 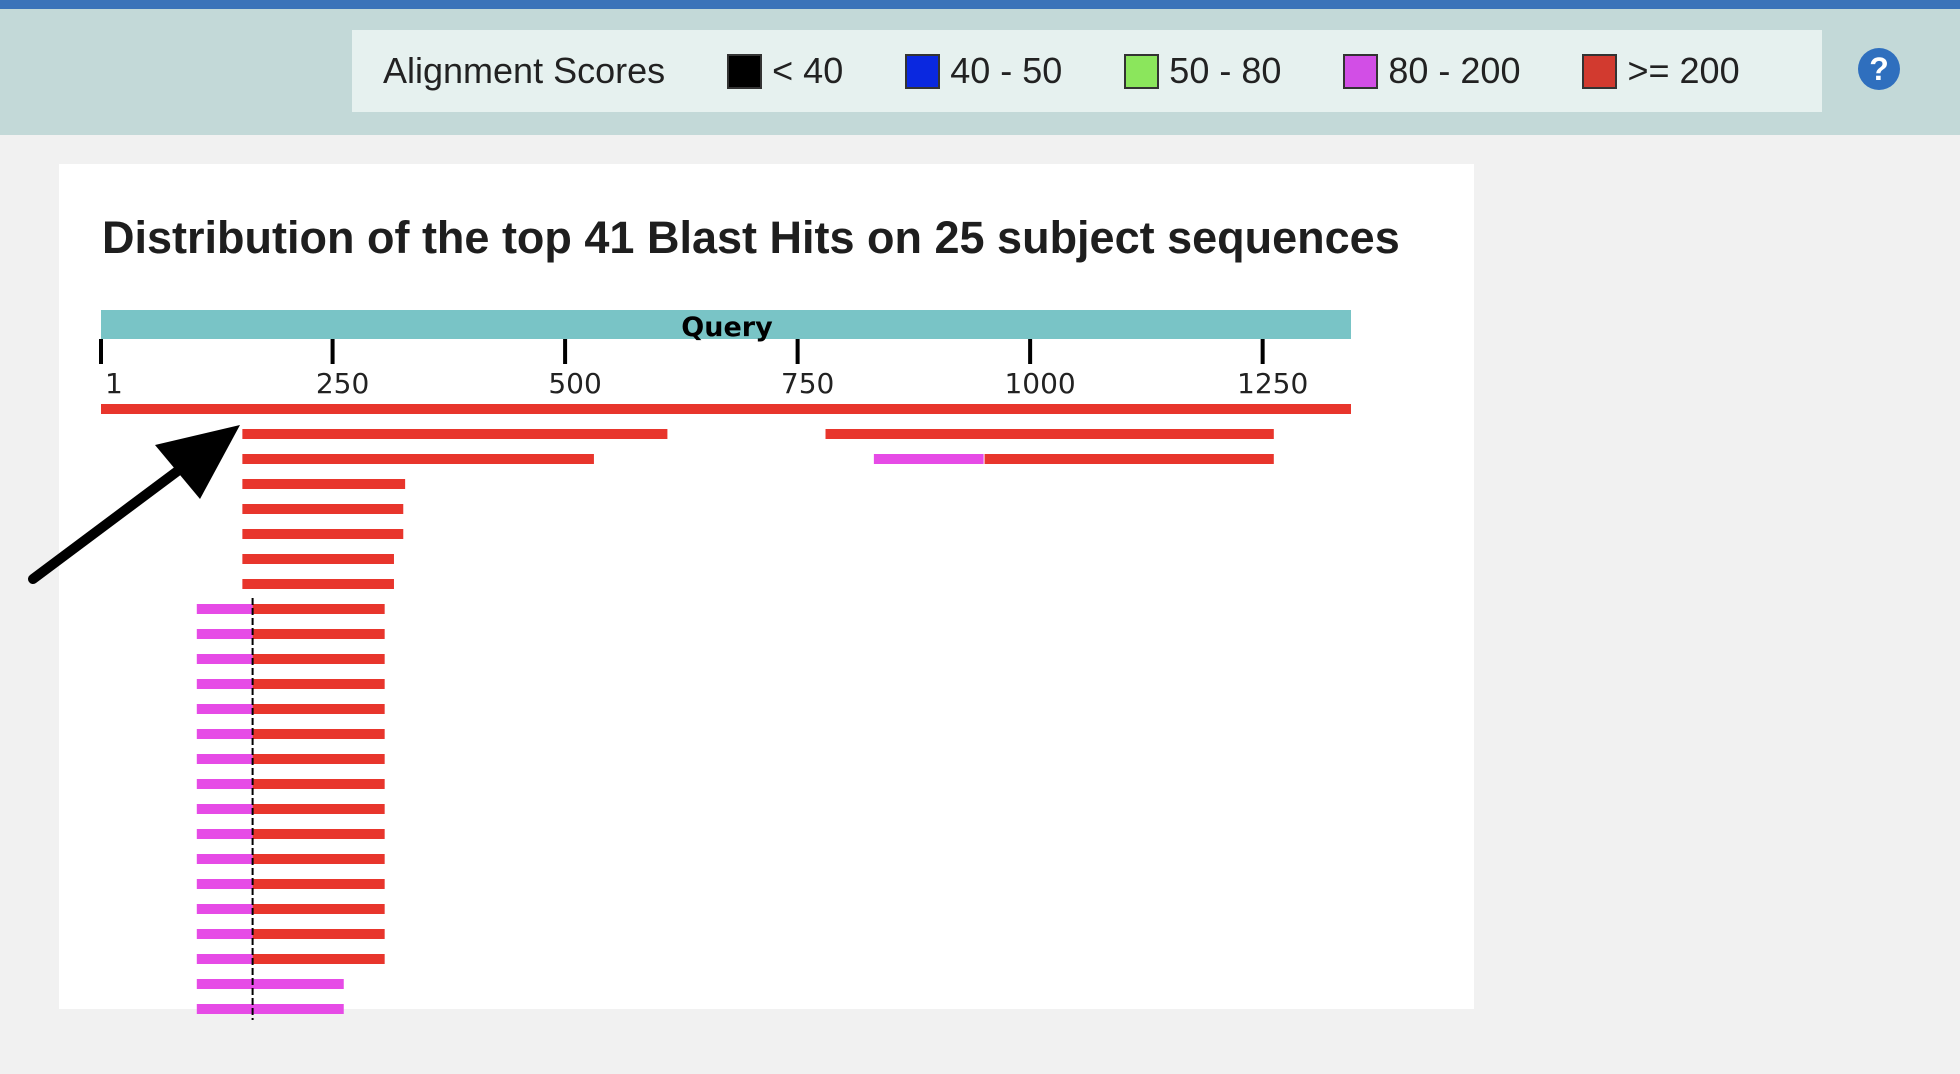 I want to click on legend-title: Alignment Scores, so click(x=524, y=70).